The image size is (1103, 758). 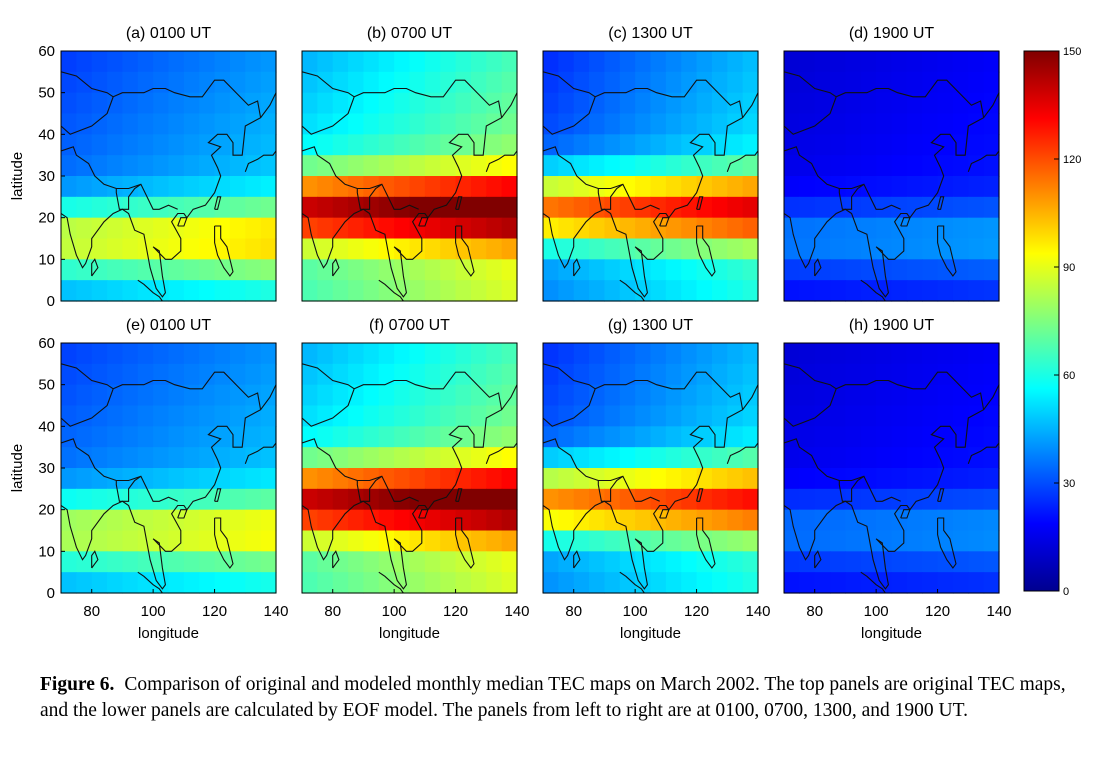 I want to click on x-axis-label: longitude, so click(x=650, y=633).